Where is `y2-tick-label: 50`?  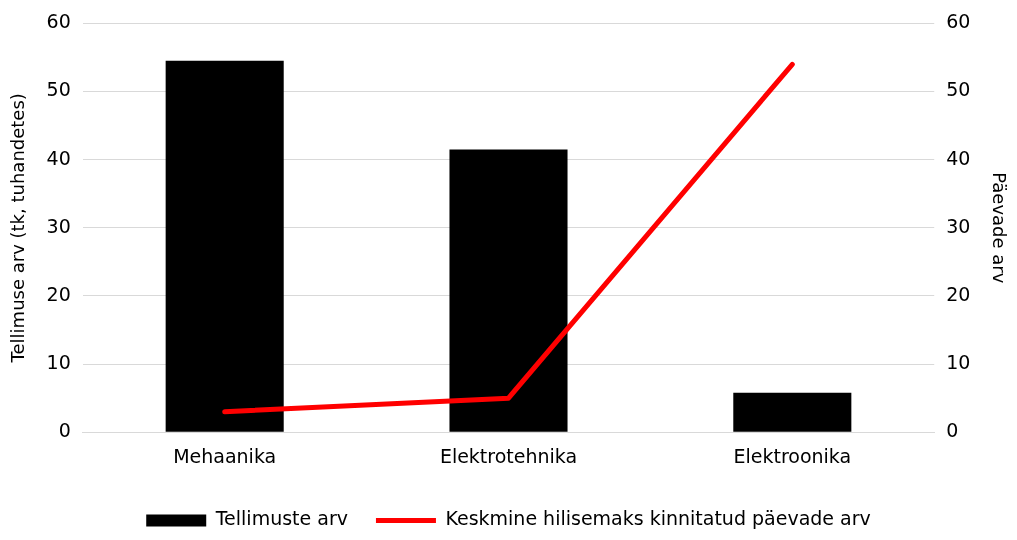
y2-tick-label: 50 is located at coordinates (958, 89).